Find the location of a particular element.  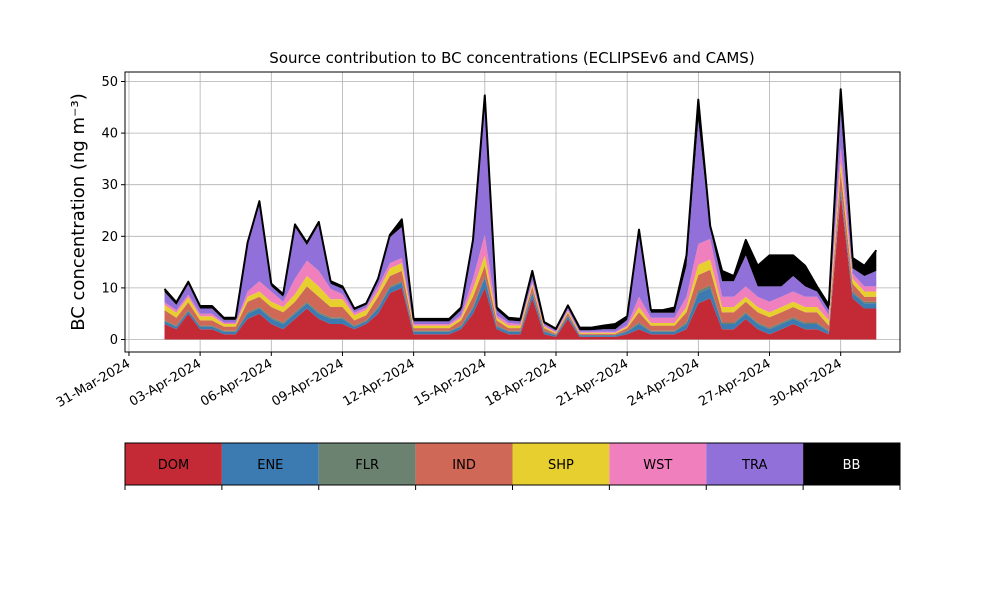

legend-swatch-ind is located at coordinates (464, 464).